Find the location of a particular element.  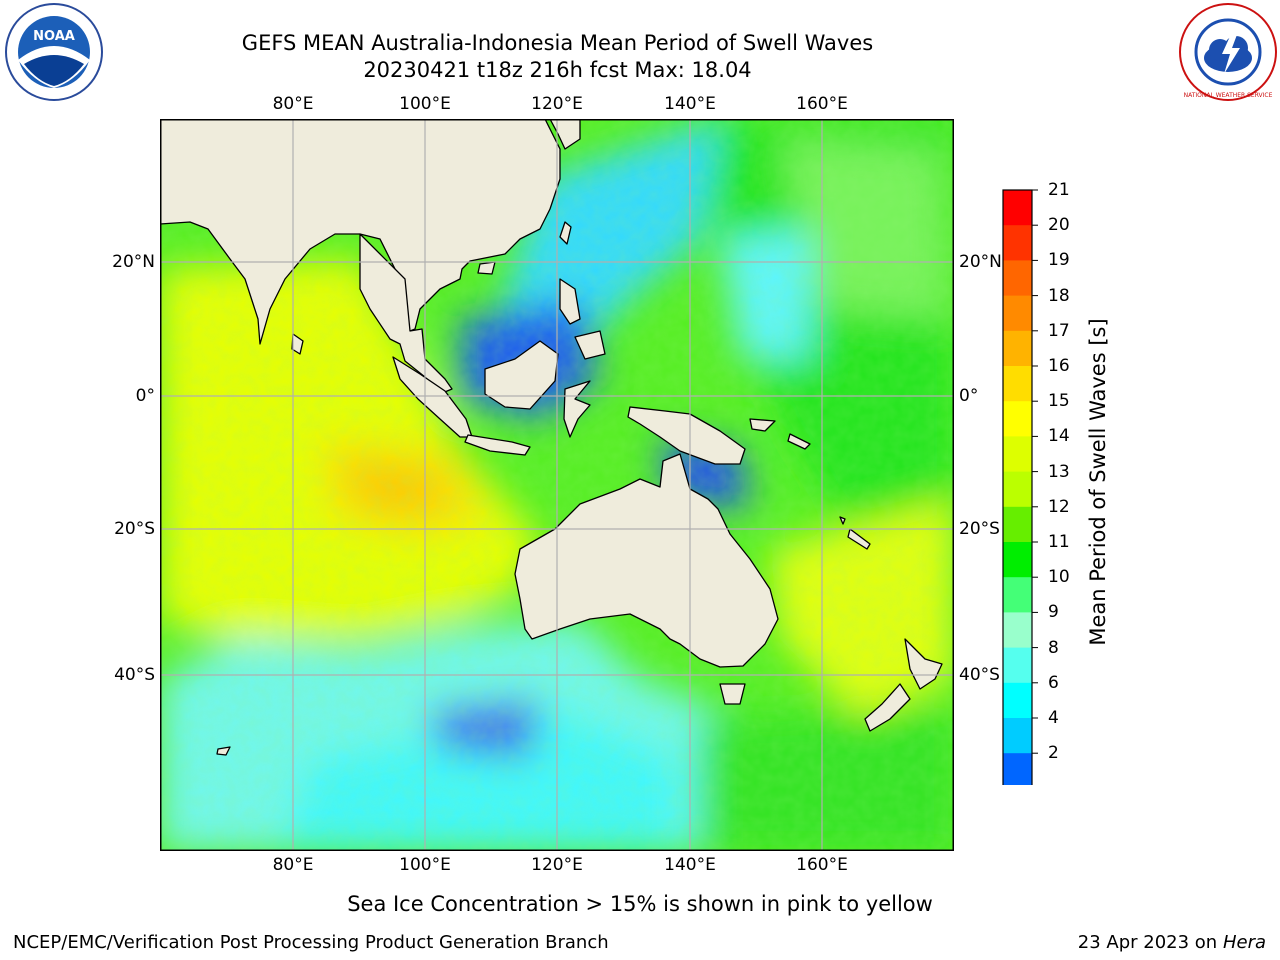

lon-label-bottom-120e: 120°E is located at coordinates (557, 865).